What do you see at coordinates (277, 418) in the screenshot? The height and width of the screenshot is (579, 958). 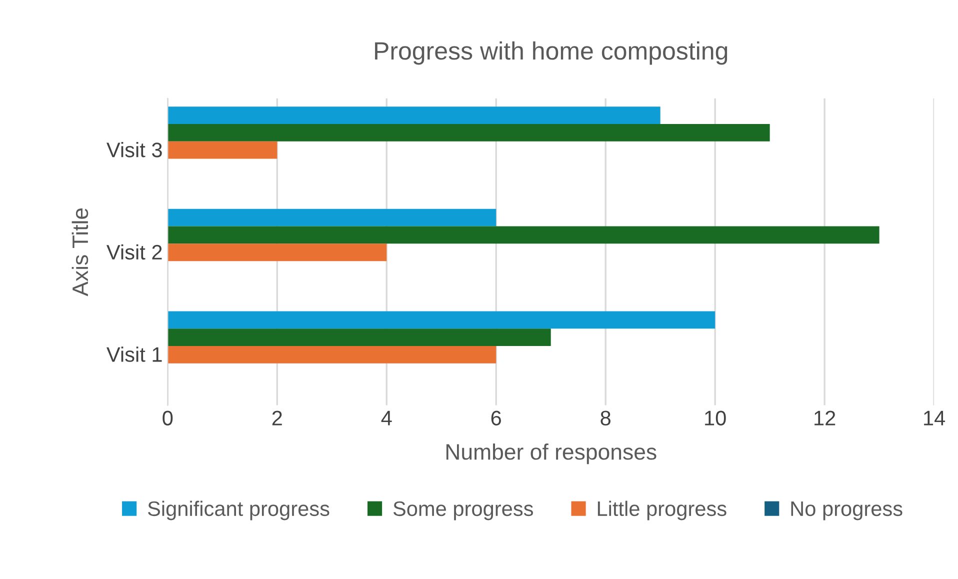 I see `x-tick-label: 2` at bounding box center [277, 418].